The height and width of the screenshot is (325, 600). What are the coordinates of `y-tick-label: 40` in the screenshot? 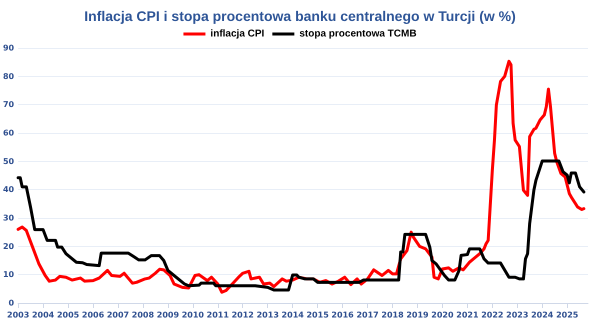 It's located at (8, 189).